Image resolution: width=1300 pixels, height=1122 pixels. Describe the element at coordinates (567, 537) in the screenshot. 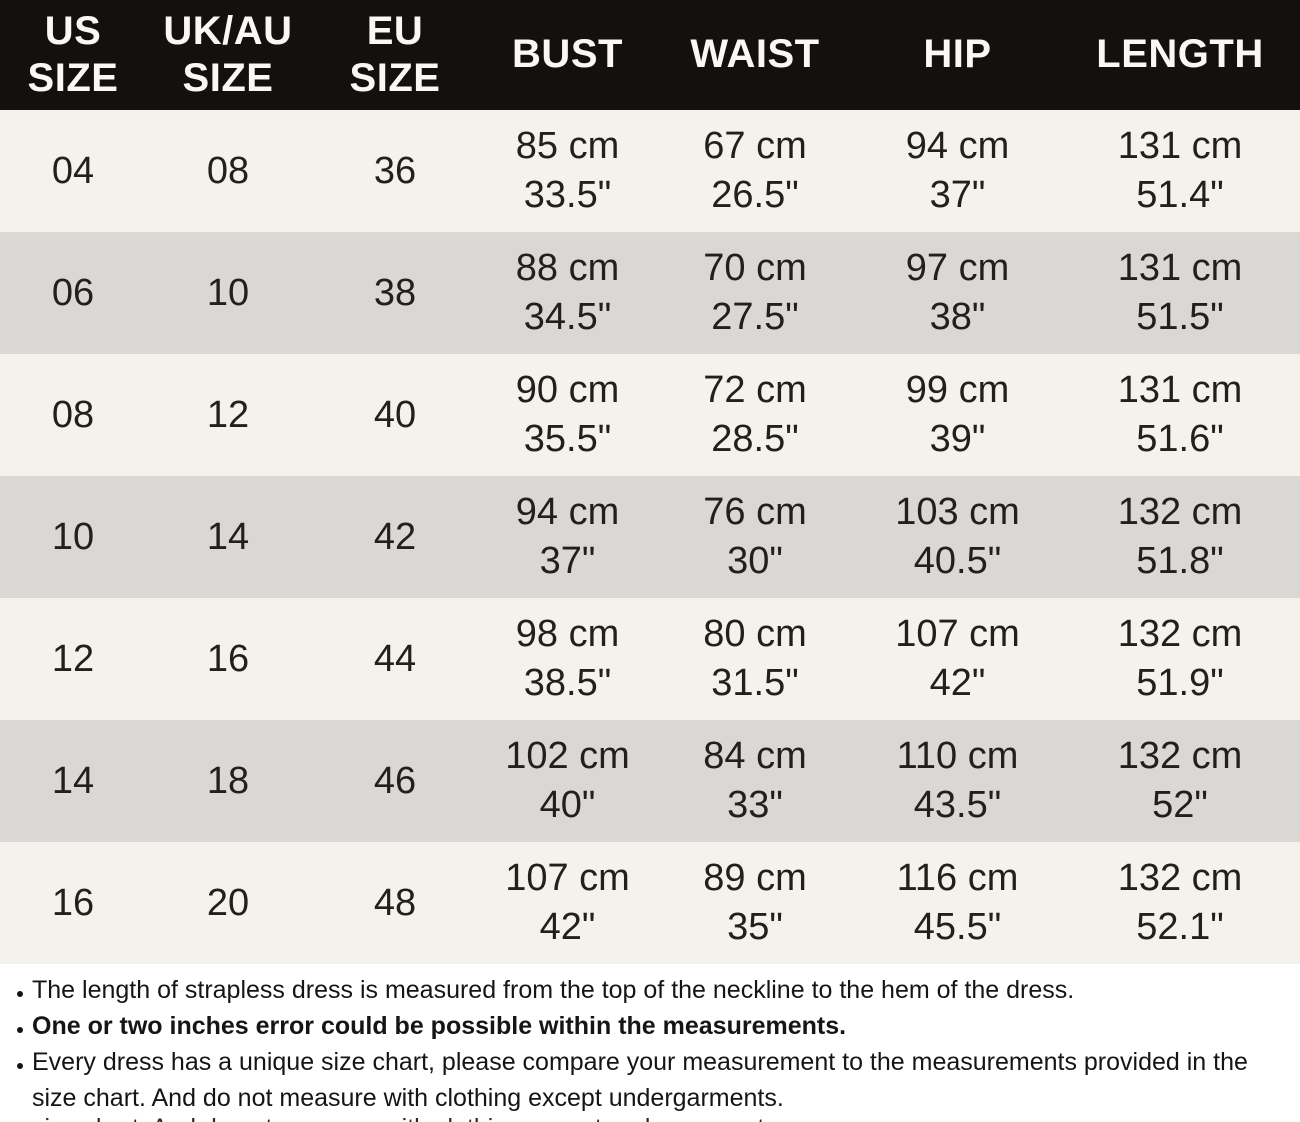

I see `cell-bust: 94 cm 37"` at that location.